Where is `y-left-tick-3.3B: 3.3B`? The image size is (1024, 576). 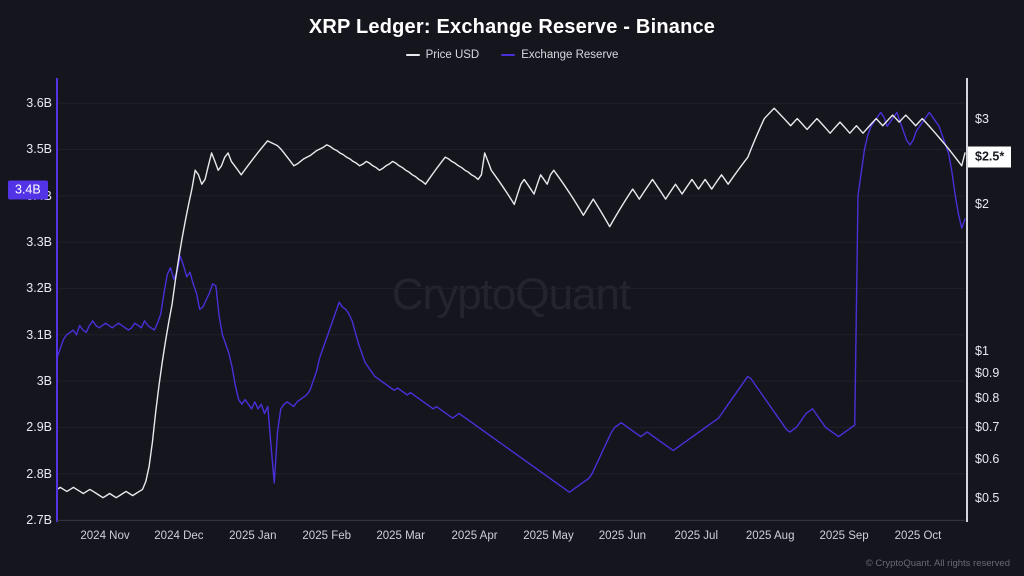 y-left-tick-3.3B: 3.3B is located at coordinates (39, 242).